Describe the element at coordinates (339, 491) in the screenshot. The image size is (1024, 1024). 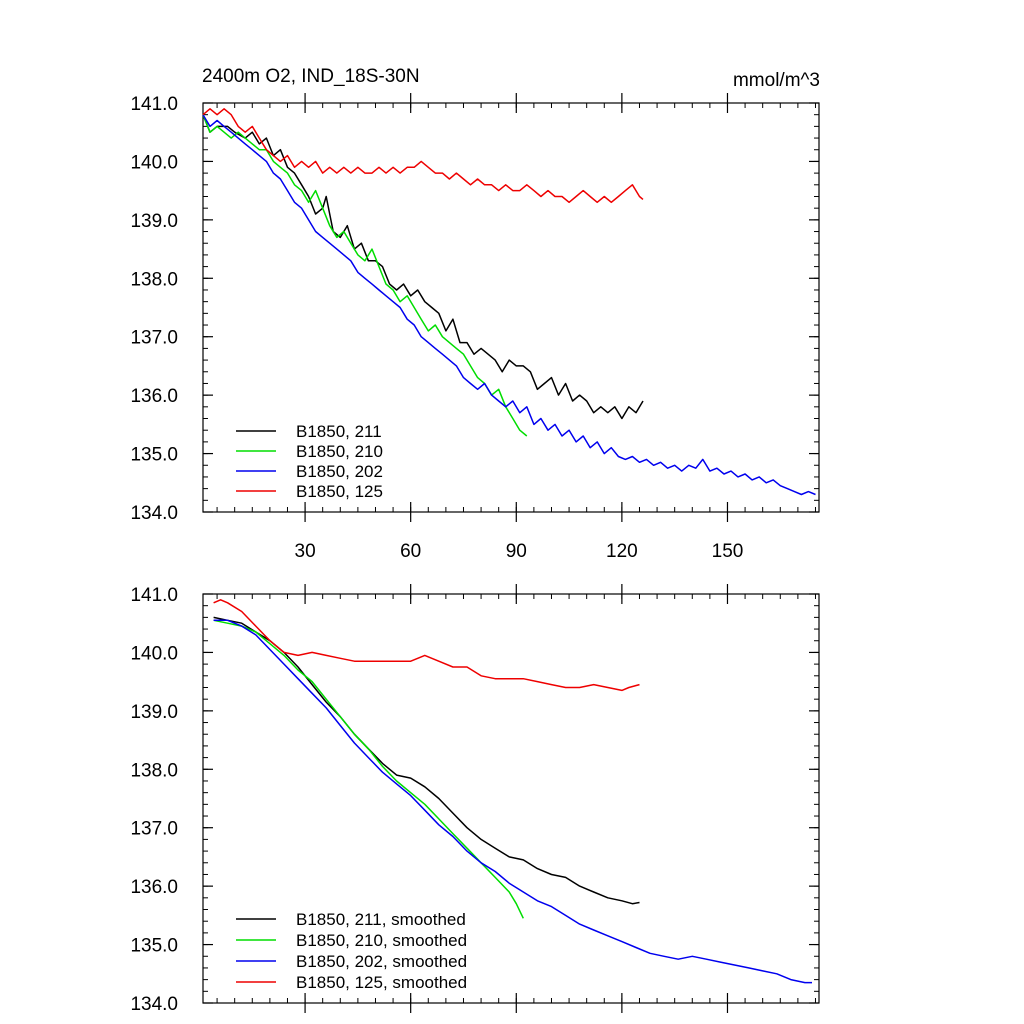
I see `legend-label: B1850, 125` at that location.